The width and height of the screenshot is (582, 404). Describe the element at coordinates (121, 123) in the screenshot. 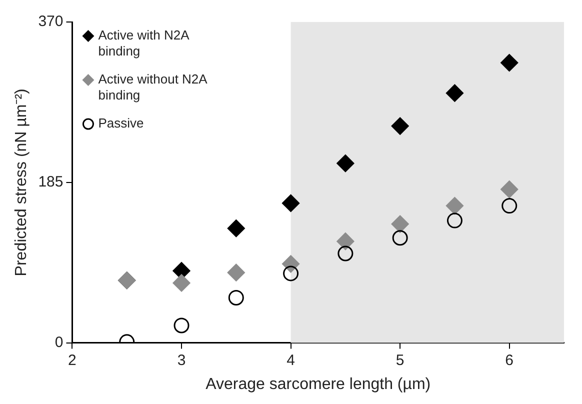

I see `legend-label: Passive` at that location.